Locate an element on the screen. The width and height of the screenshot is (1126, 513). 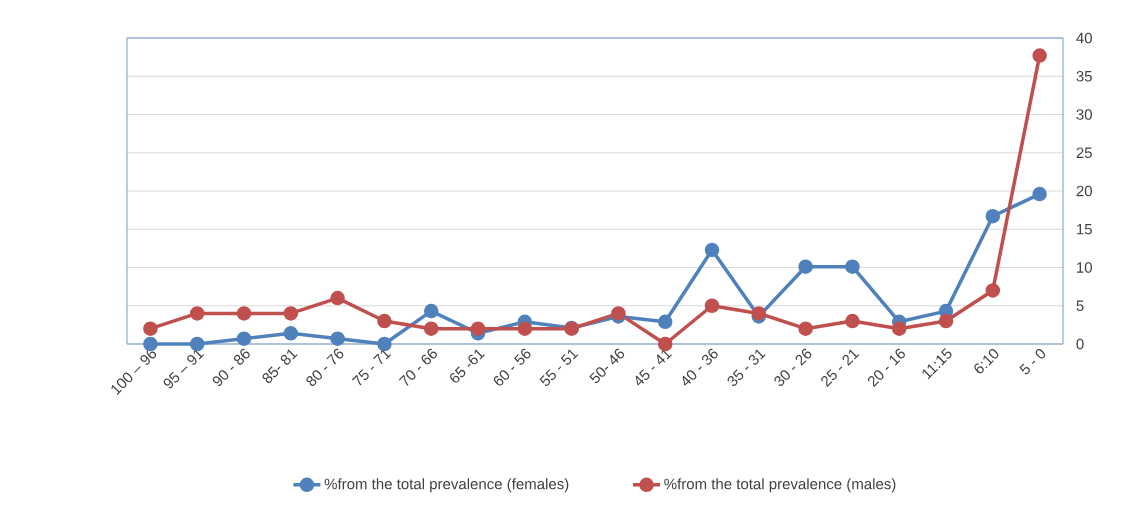
x-tick-label: 90 - 86 is located at coordinates (231, 367).